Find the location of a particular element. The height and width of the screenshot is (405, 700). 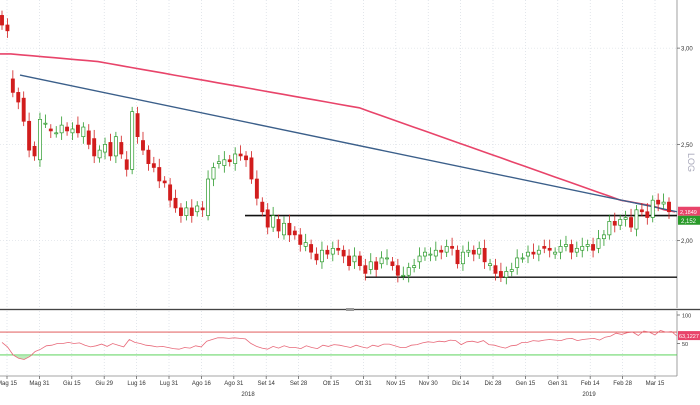

price-axis-tick-label: 2,00 is located at coordinates (687, 242).